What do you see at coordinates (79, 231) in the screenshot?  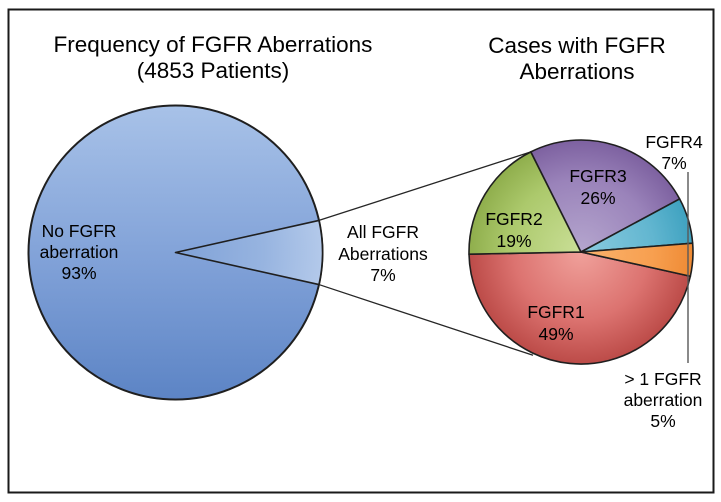 I see `no-fgfr-label-line1: No FGFR` at bounding box center [79, 231].